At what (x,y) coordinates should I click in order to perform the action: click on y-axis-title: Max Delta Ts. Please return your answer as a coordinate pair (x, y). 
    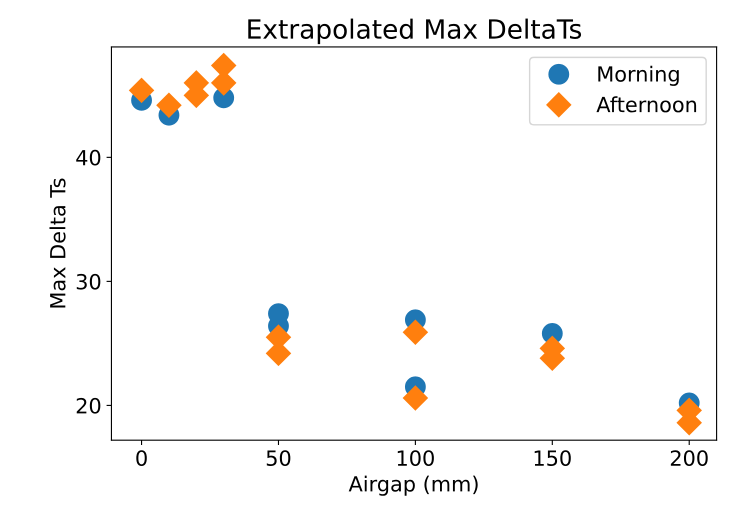
    Looking at the image, I should click on (57, 243).